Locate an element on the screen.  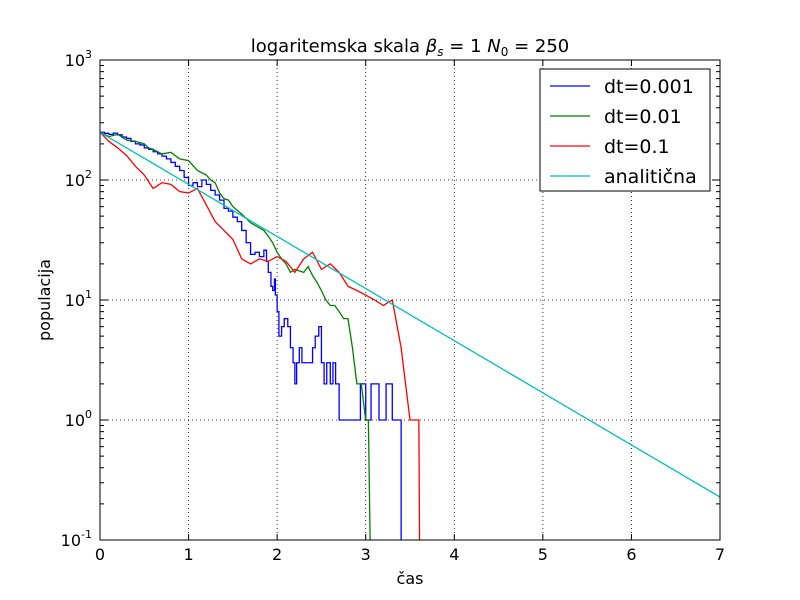
x-tick-label: 7 is located at coordinates (720, 554).